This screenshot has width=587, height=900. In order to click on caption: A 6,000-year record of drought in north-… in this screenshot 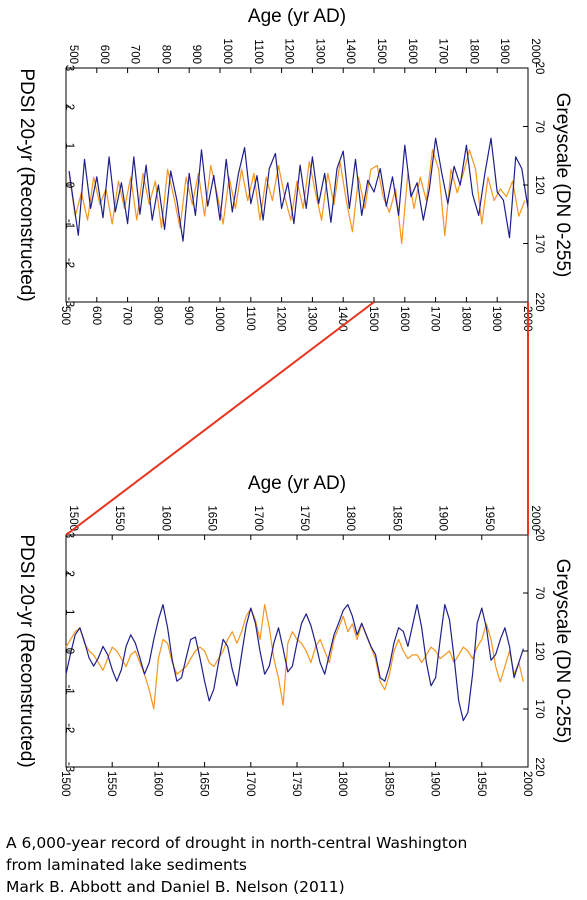, I will do `click(293, 865)`.